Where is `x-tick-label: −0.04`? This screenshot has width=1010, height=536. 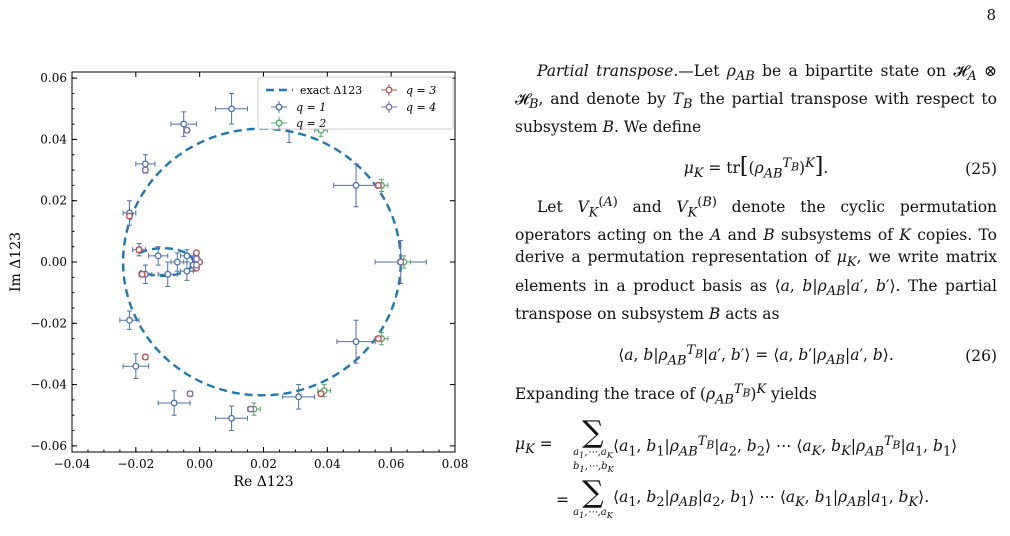 x-tick-label: −0.04 is located at coordinates (72, 464).